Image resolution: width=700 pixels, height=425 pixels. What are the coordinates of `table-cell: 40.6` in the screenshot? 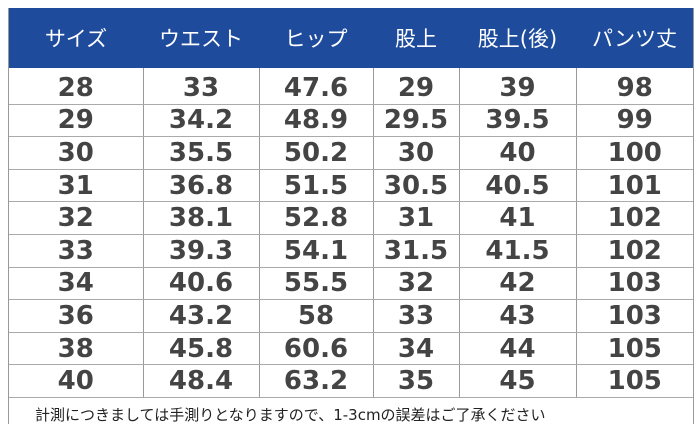 It's located at (200, 284).